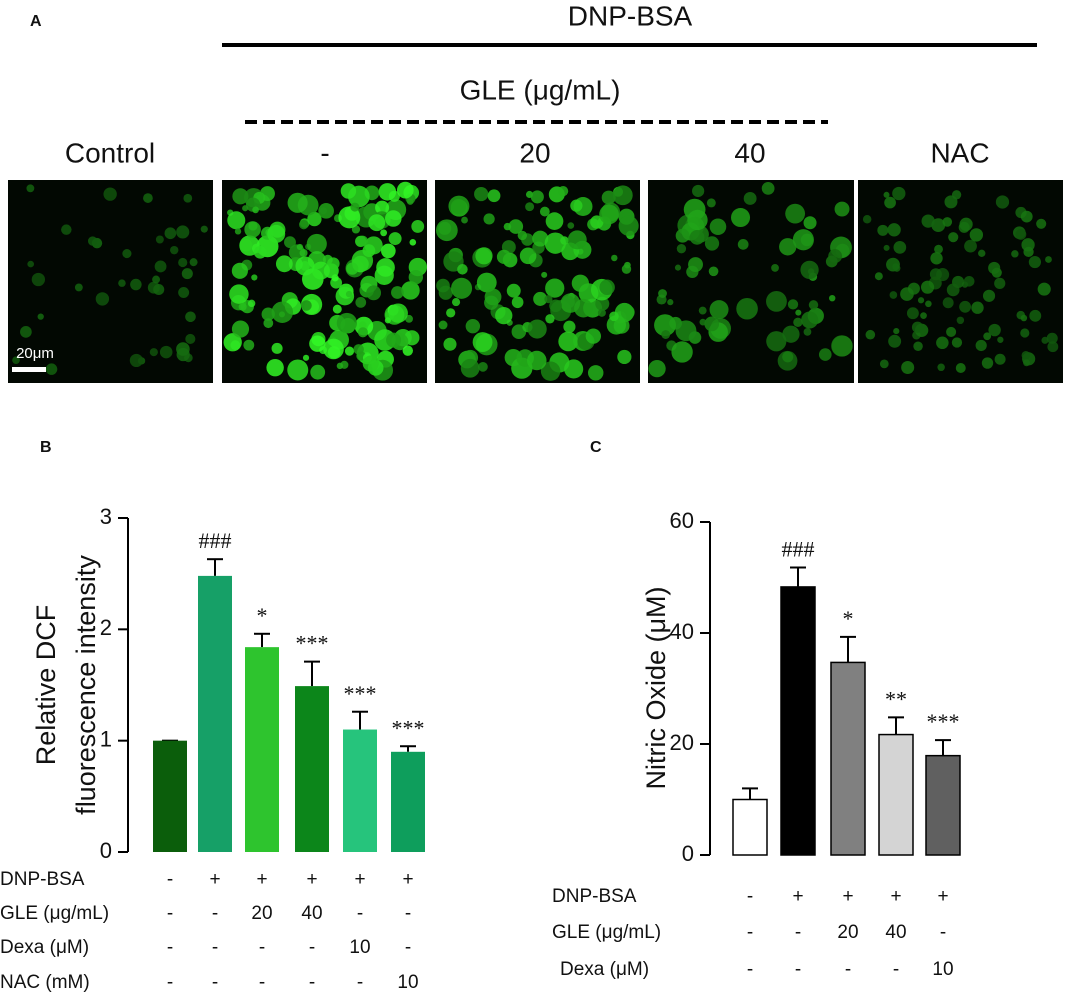 The image size is (1065, 1003). What do you see at coordinates (604, 969) in the screenshot?
I see `condition-label: Dexa (μM)` at bounding box center [604, 969].